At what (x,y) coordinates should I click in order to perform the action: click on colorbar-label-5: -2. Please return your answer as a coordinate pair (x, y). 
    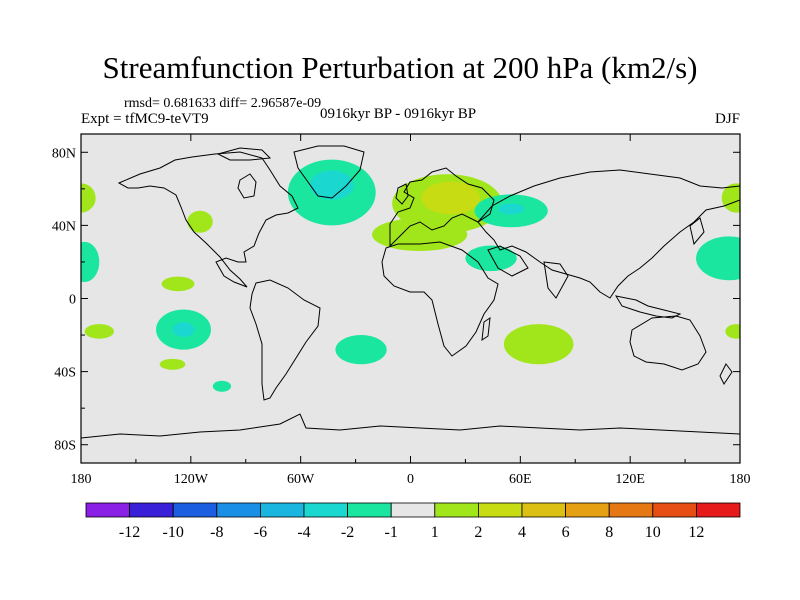
    Looking at the image, I should click on (347, 532).